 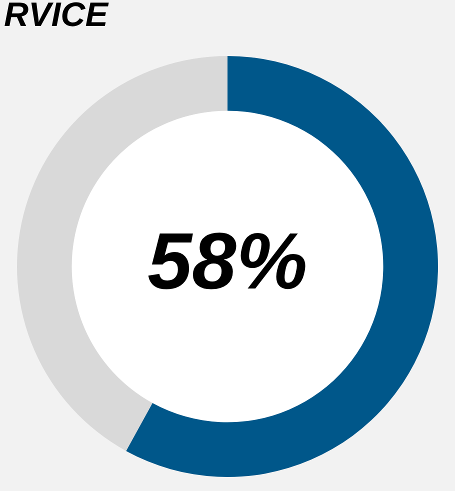 What do you see at coordinates (227, 261) in the screenshot?
I see `data-label: 58%` at bounding box center [227, 261].